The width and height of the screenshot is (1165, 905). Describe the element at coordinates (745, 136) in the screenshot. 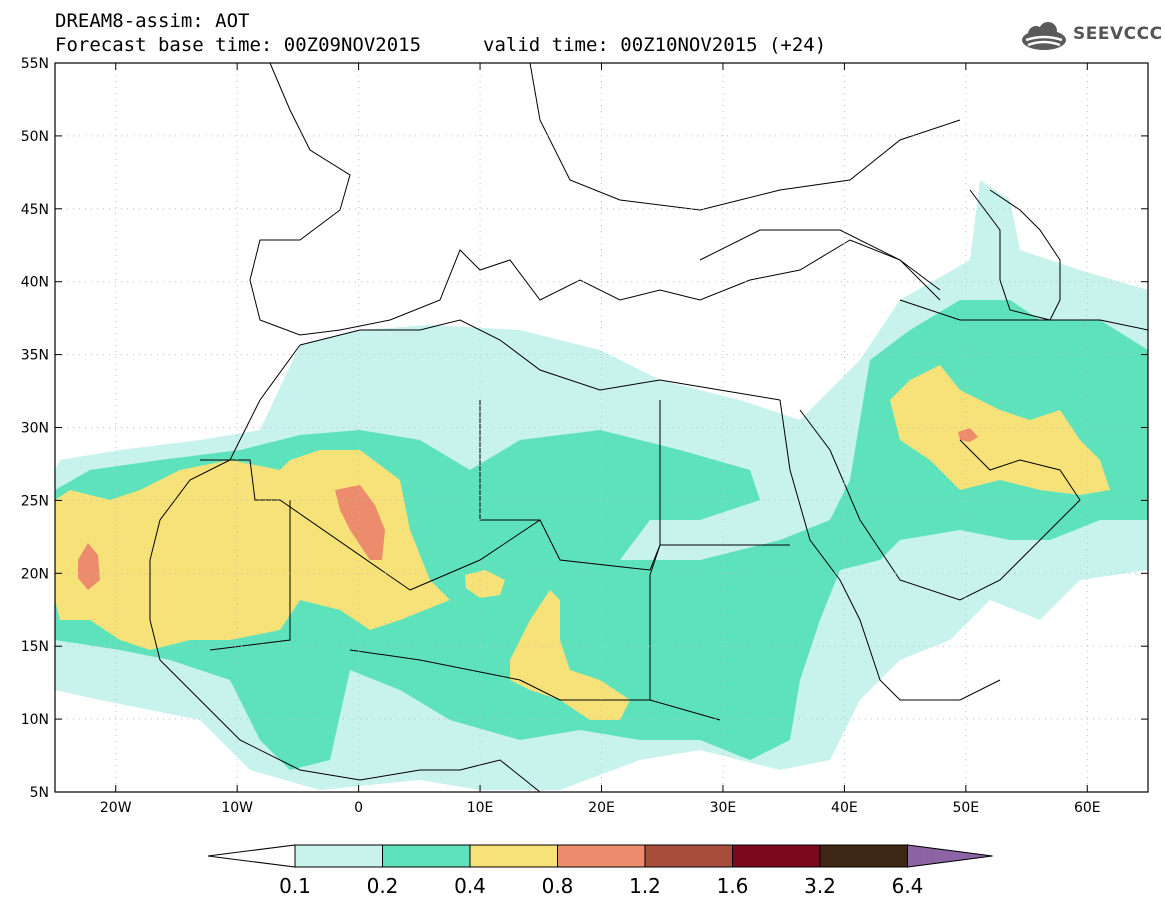

I see `east-europe` at that location.